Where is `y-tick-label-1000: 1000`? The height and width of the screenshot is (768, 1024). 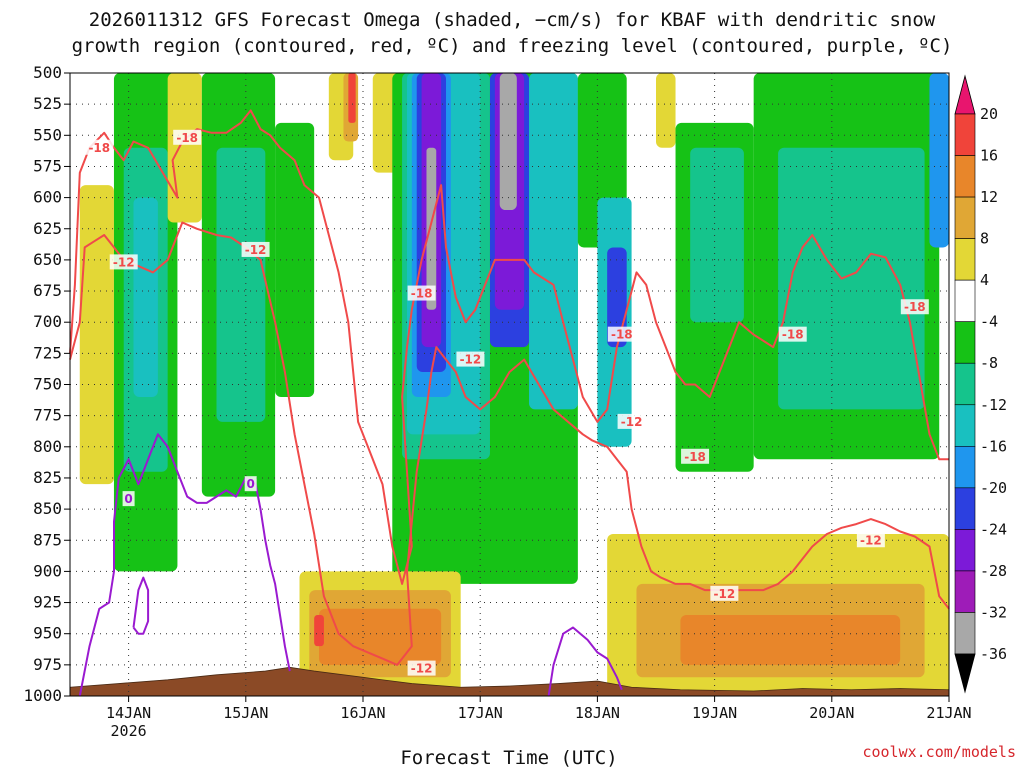 y-tick-label-1000: 1000 is located at coordinates (42, 695).